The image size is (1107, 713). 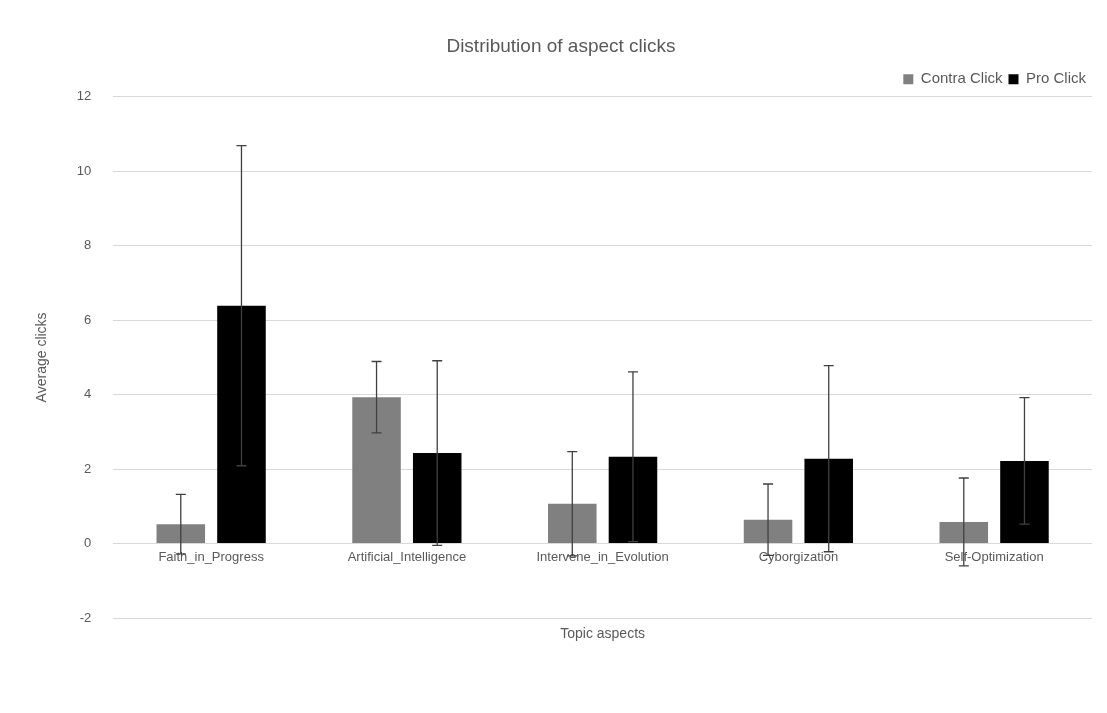 I want to click on y-axis-title: Average clicks, so click(x=41, y=357).